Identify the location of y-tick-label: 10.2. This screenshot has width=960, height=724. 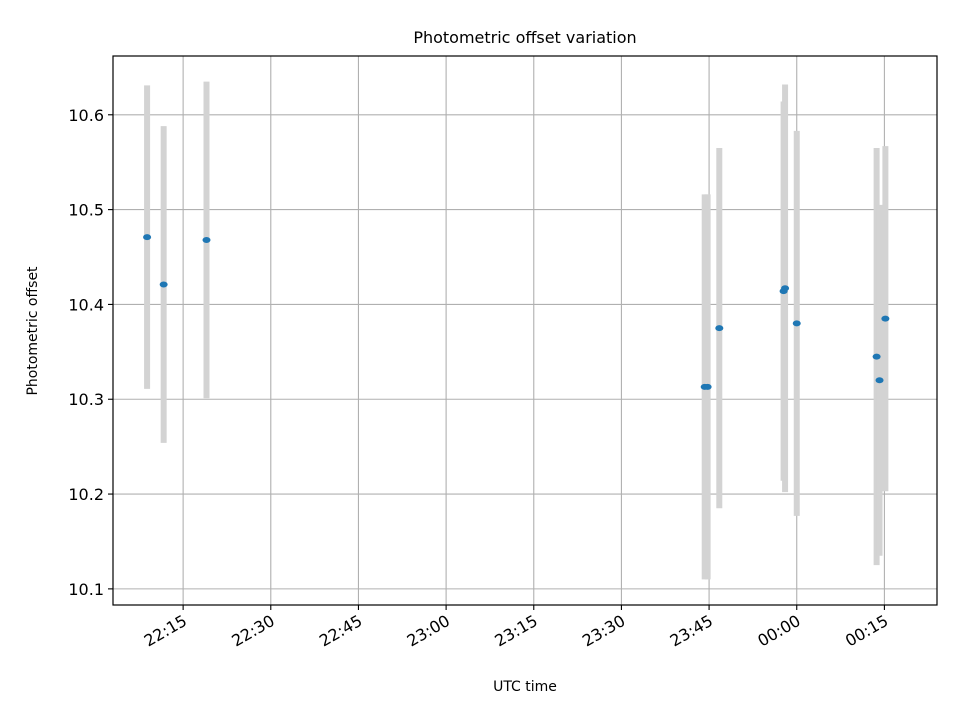
(86, 494).